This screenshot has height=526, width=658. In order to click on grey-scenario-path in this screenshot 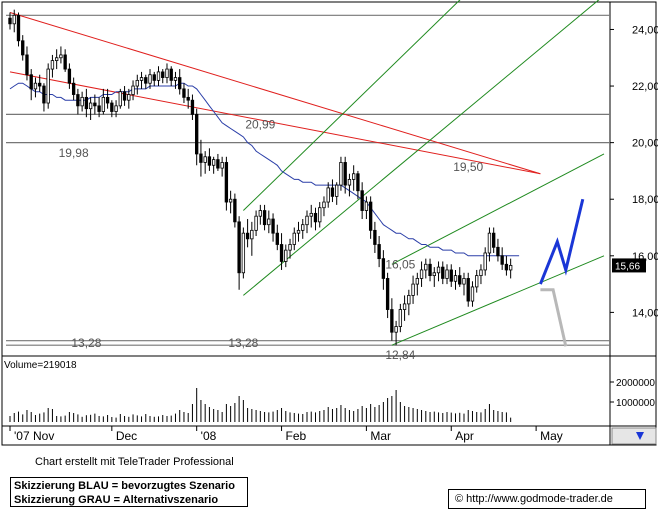, I will do `click(554, 317)`.